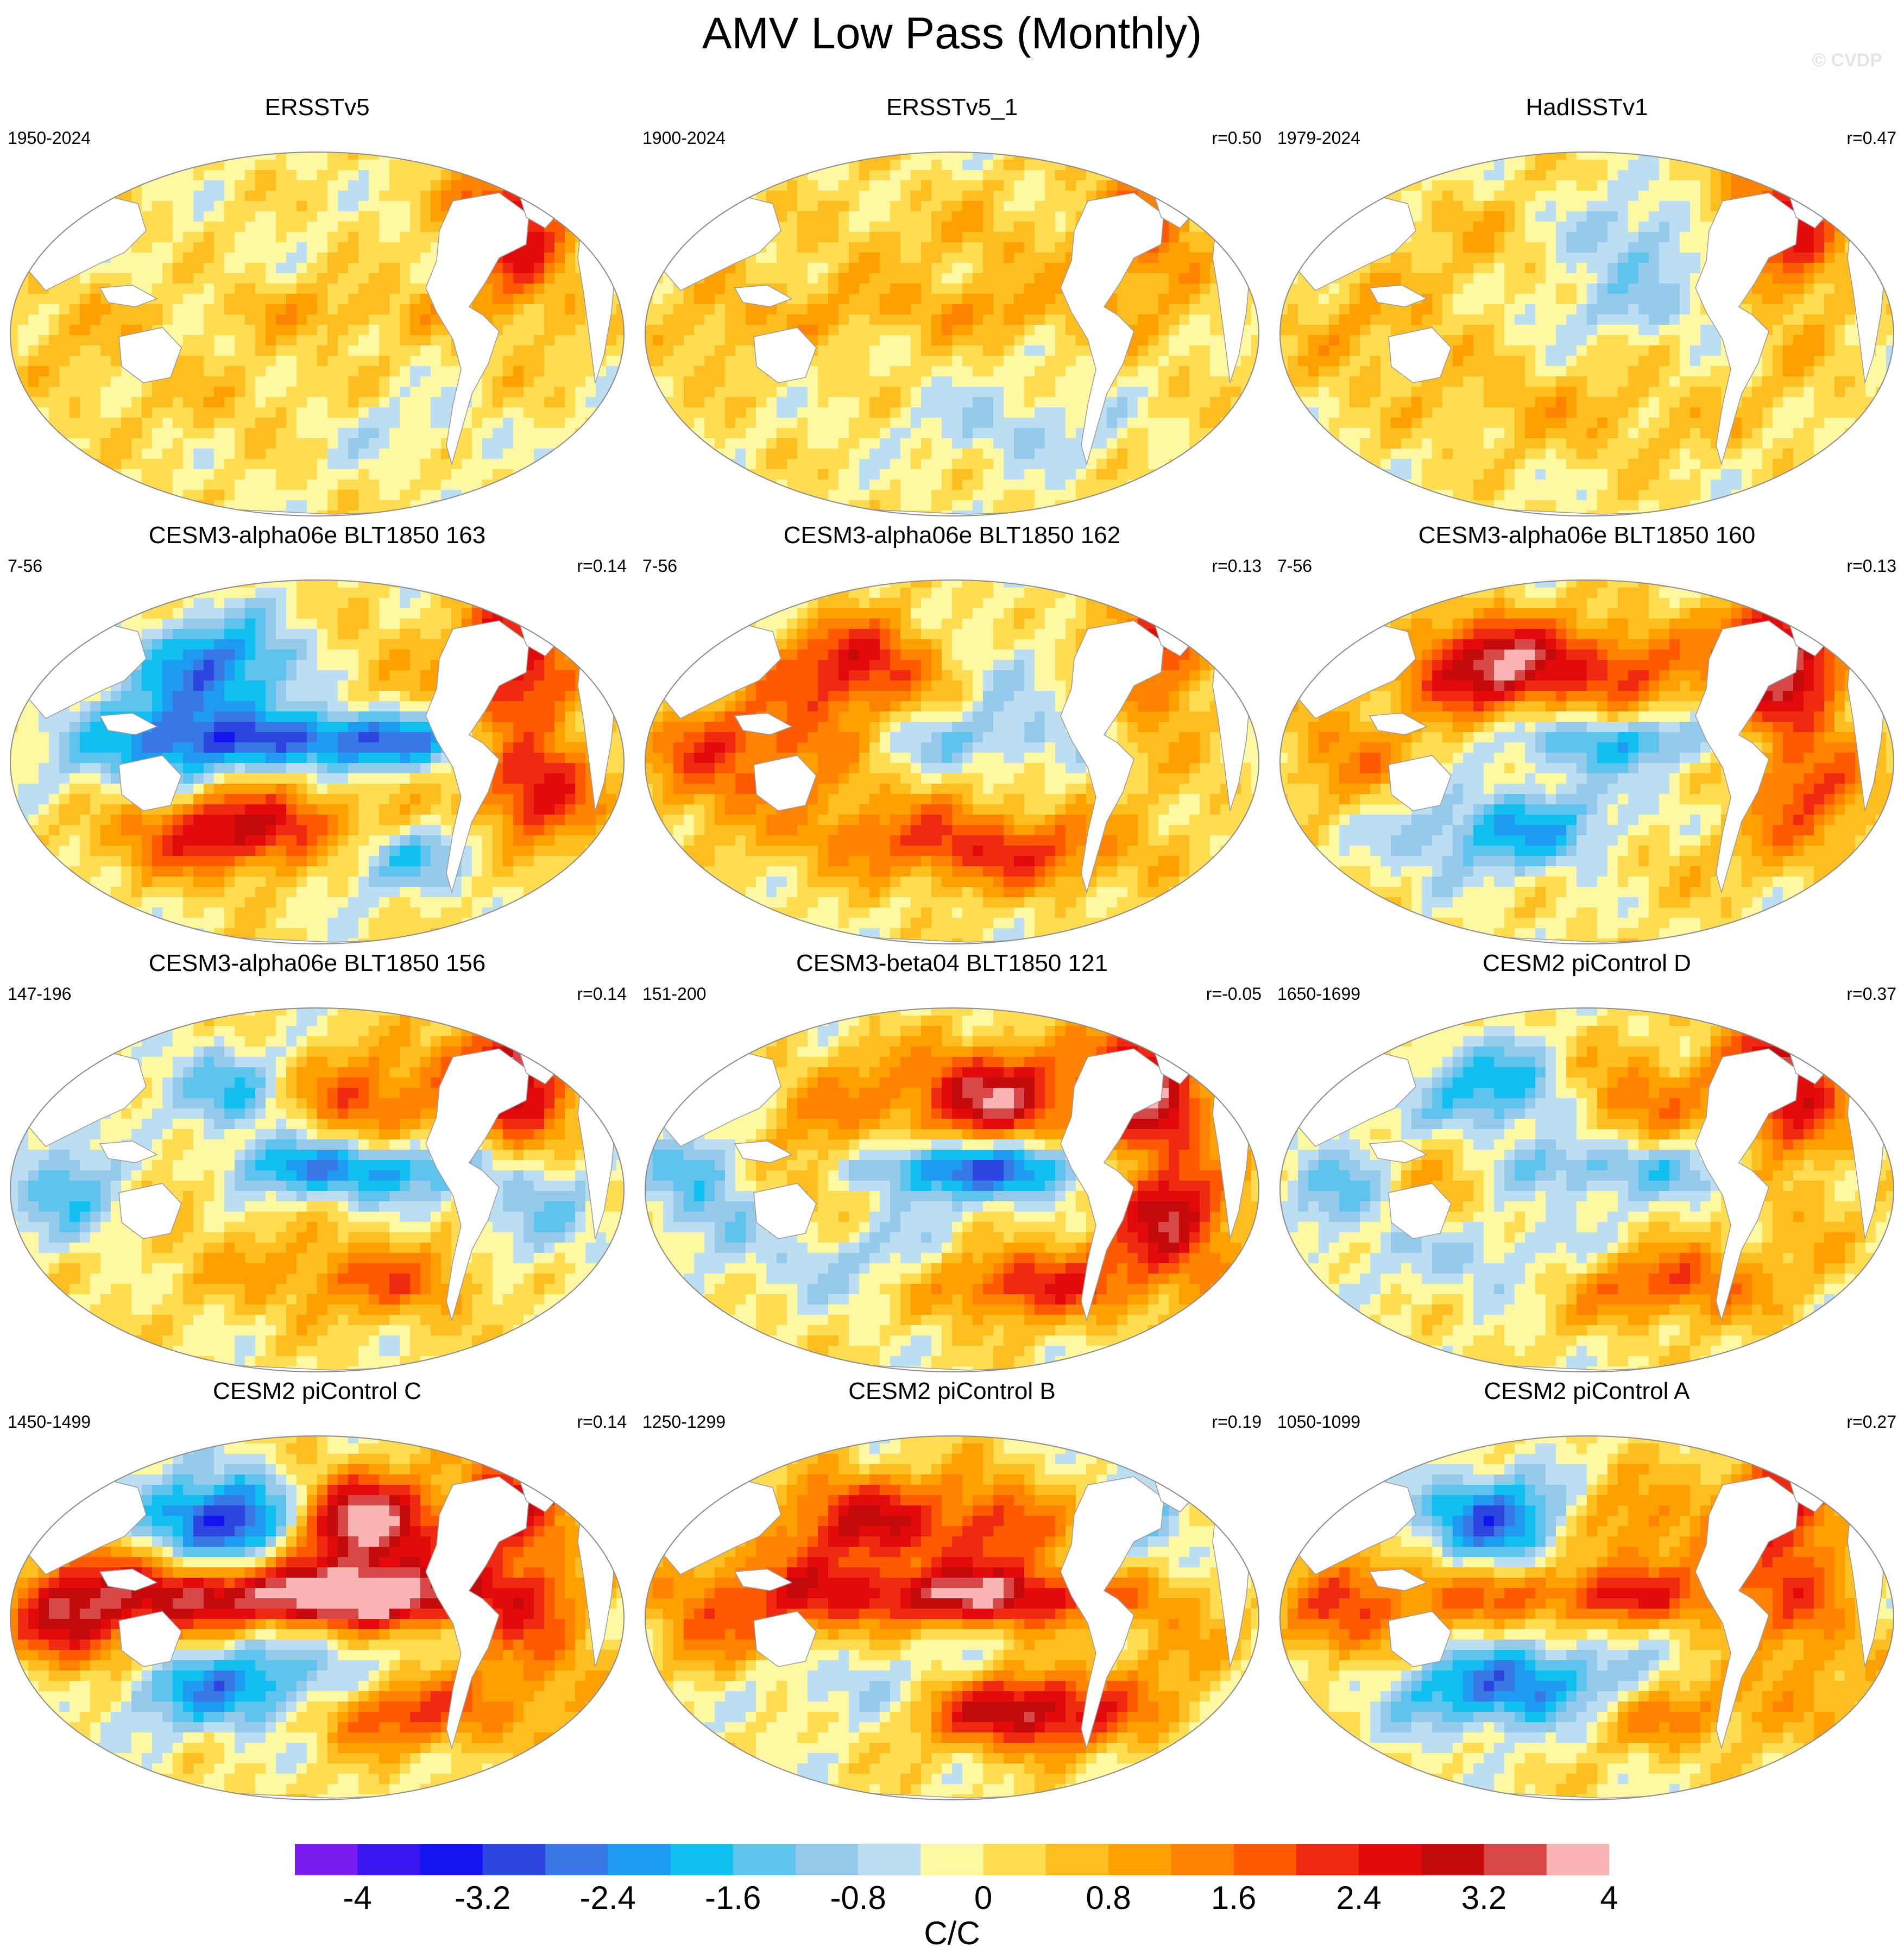 The width and height of the screenshot is (1904, 1960). Describe the element at coordinates (952, 1590) in the screenshot. I see `map-panel: CESM2 piControl B 1250-1299 r=0.19` at that location.